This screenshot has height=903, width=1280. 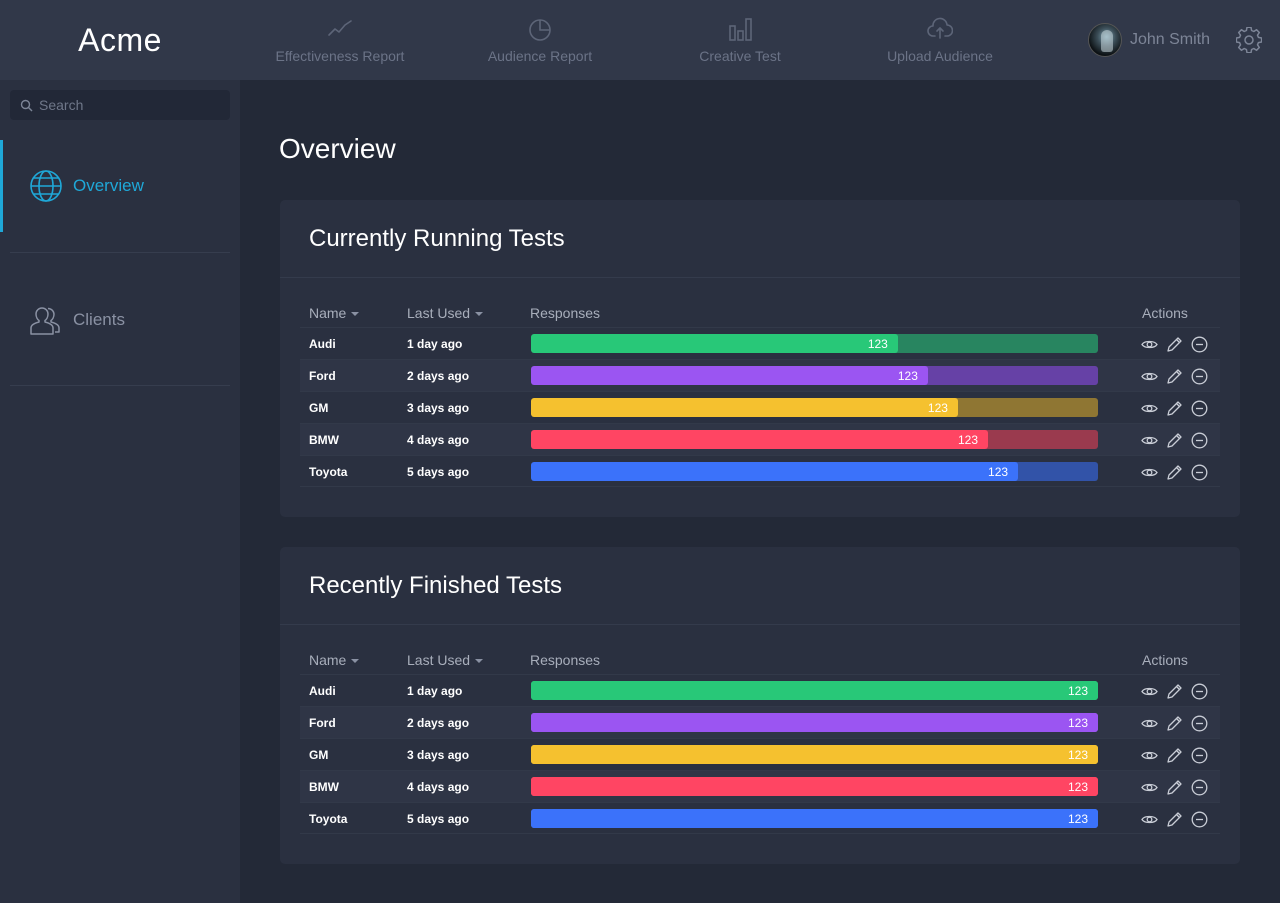 I want to click on sidebar-item-clients: Clients, so click(x=120, y=320).